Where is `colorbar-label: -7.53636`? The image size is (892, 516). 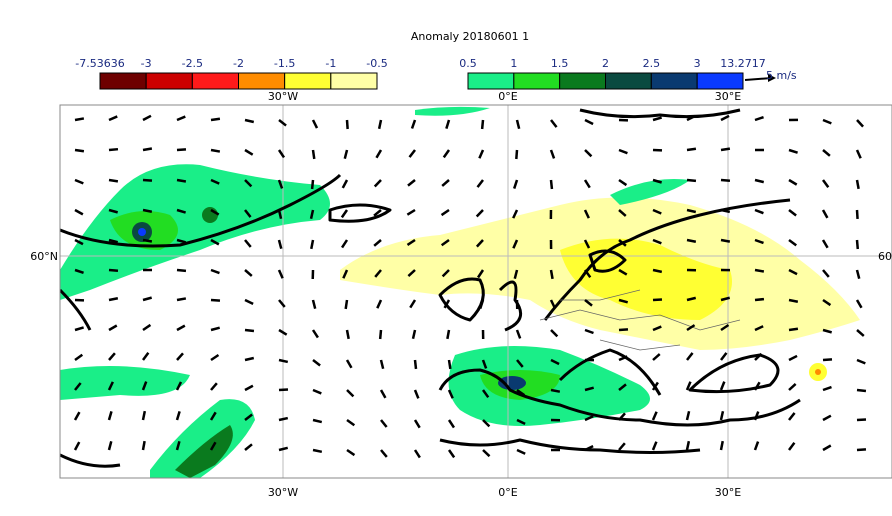
colorbar-label: -7.53636 is located at coordinates (99, 63).